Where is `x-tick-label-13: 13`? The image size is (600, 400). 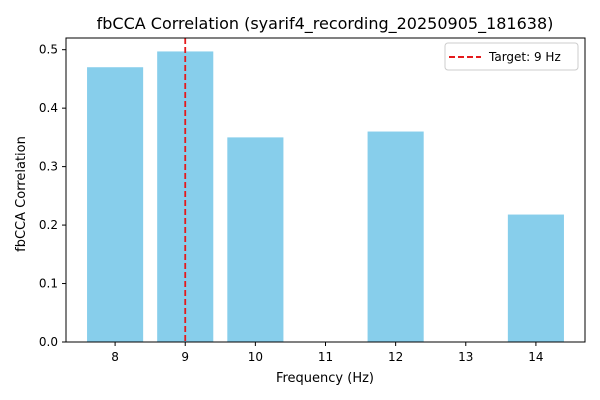 x-tick-label-13: 13 is located at coordinates (465, 357).